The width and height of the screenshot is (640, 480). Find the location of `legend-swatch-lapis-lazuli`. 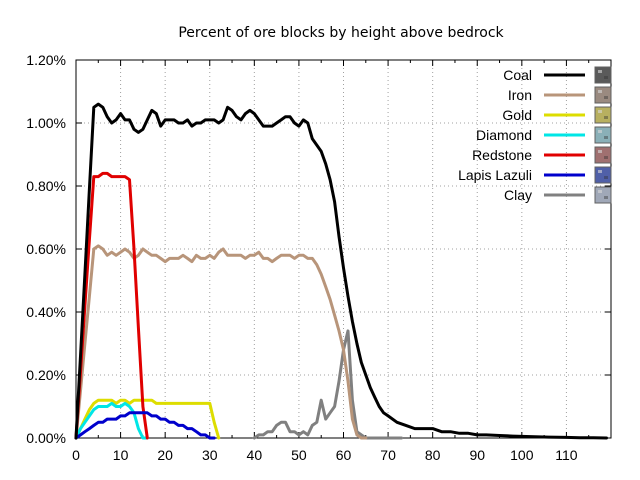

legend-swatch-lapis-lazuli is located at coordinates (603, 175).